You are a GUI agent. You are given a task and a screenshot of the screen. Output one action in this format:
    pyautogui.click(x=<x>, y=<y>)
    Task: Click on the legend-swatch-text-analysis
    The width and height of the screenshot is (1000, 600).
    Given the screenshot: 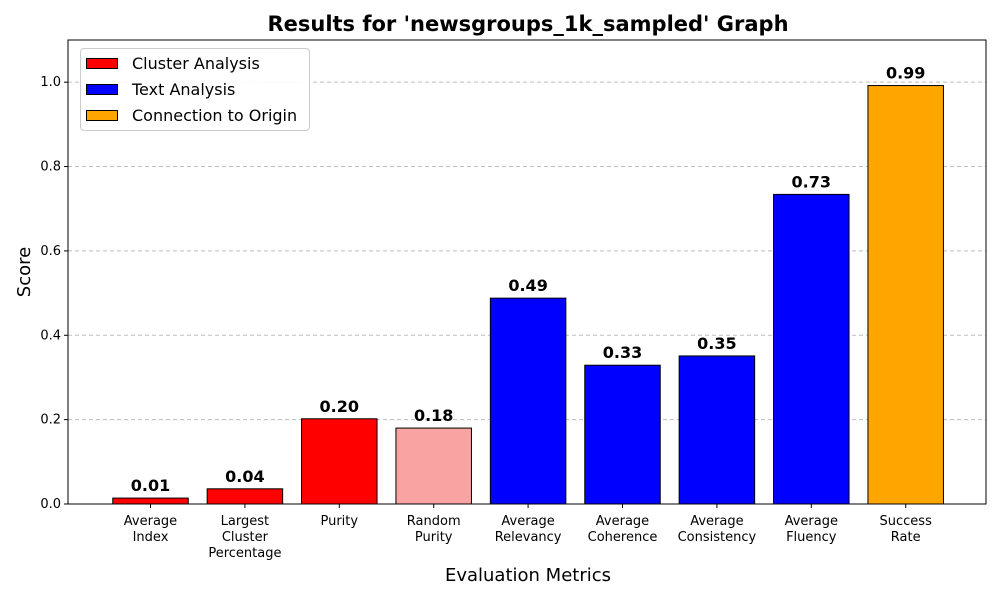 What is the action you would take?
    pyautogui.click(x=102, y=89)
    